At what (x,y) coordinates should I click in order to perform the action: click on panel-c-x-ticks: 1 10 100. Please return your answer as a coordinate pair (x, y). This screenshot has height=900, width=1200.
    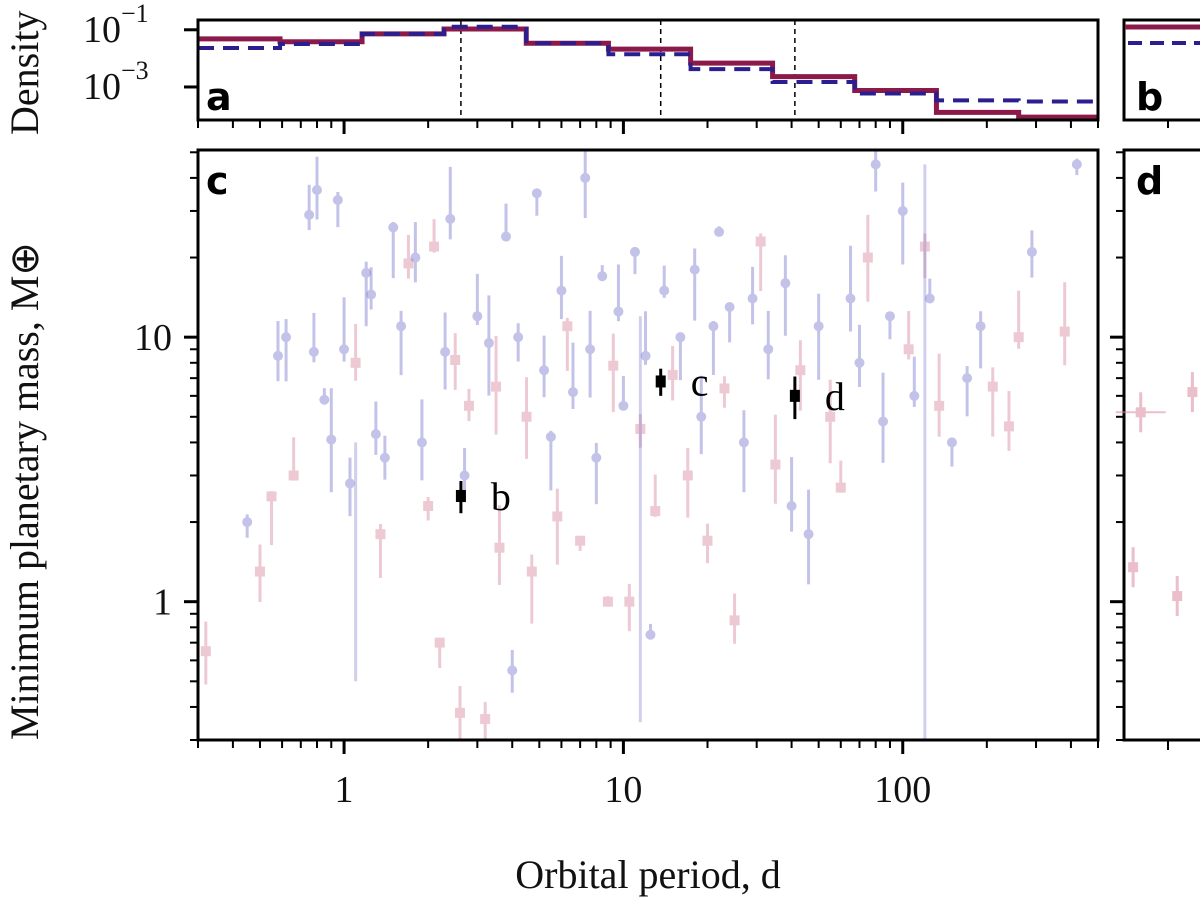
    Looking at the image, I should click on (648, 775).